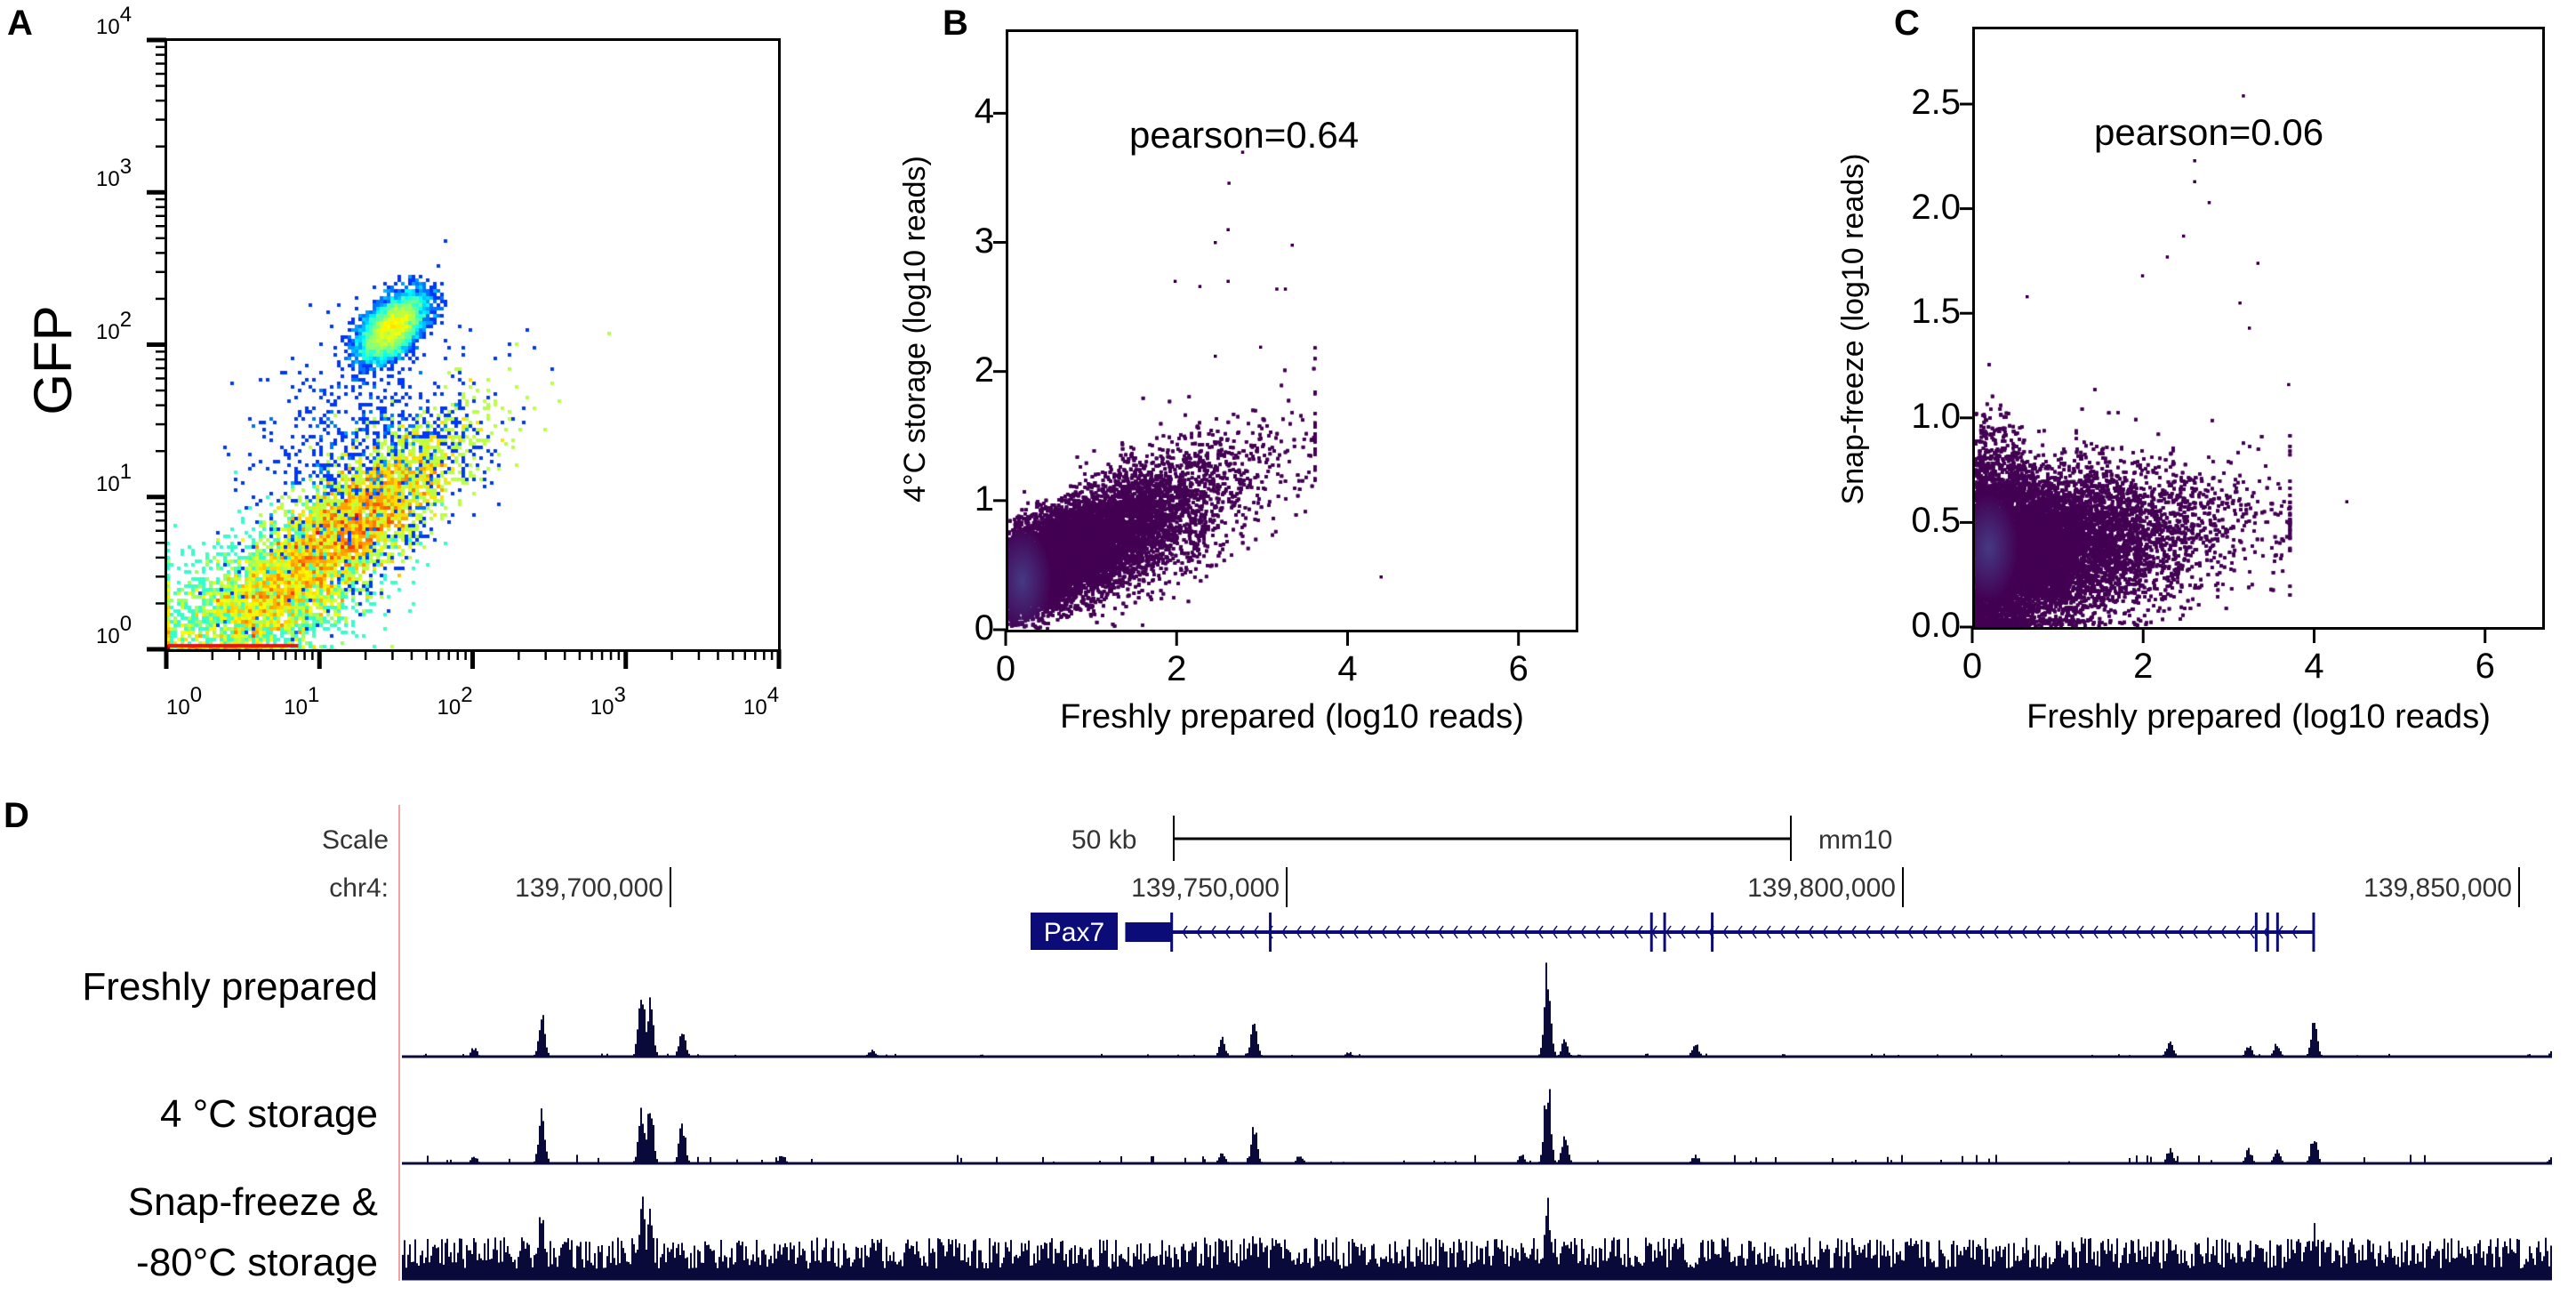  What do you see at coordinates (1149, 932) in the screenshot?
I see `gene-utr` at bounding box center [1149, 932].